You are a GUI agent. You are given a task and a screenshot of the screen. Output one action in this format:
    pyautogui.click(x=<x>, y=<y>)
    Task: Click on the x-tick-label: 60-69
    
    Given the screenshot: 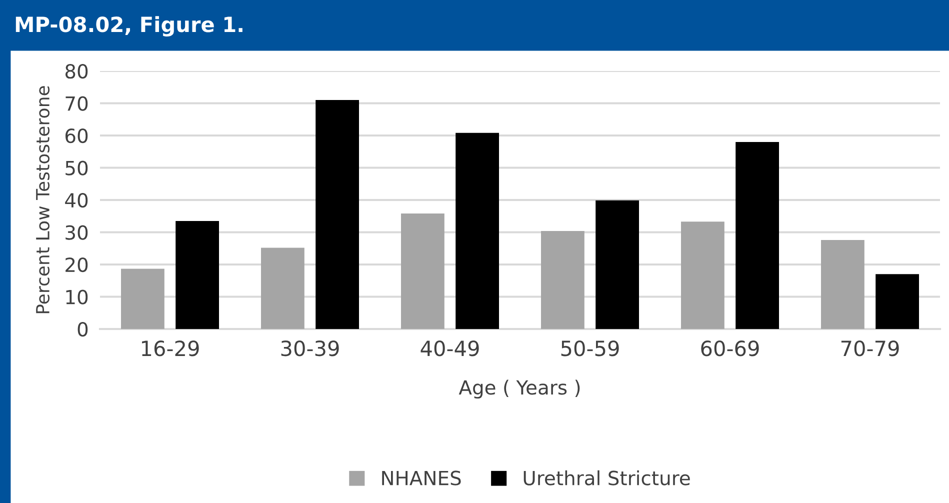 What is the action you would take?
    pyautogui.click(x=730, y=348)
    